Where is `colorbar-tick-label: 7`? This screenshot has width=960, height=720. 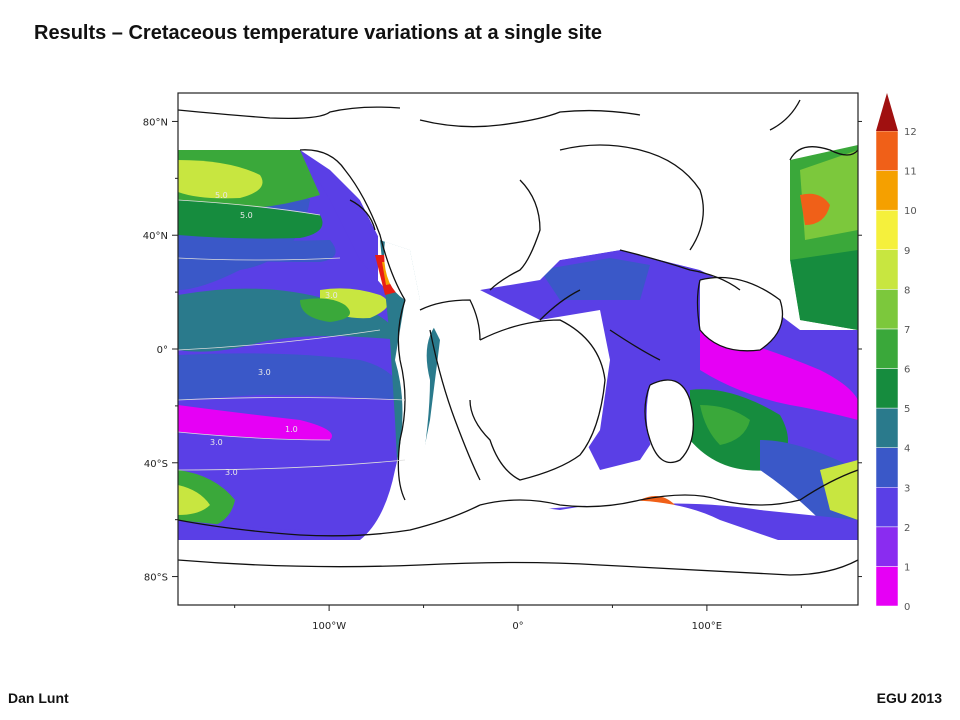 colorbar-tick-label: 7 is located at coordinates (907, 330).